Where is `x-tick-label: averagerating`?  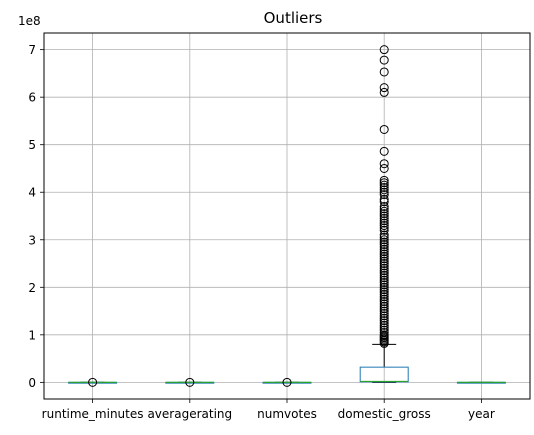 x-tick-label: averagerating is located at coordinates (189, 414).